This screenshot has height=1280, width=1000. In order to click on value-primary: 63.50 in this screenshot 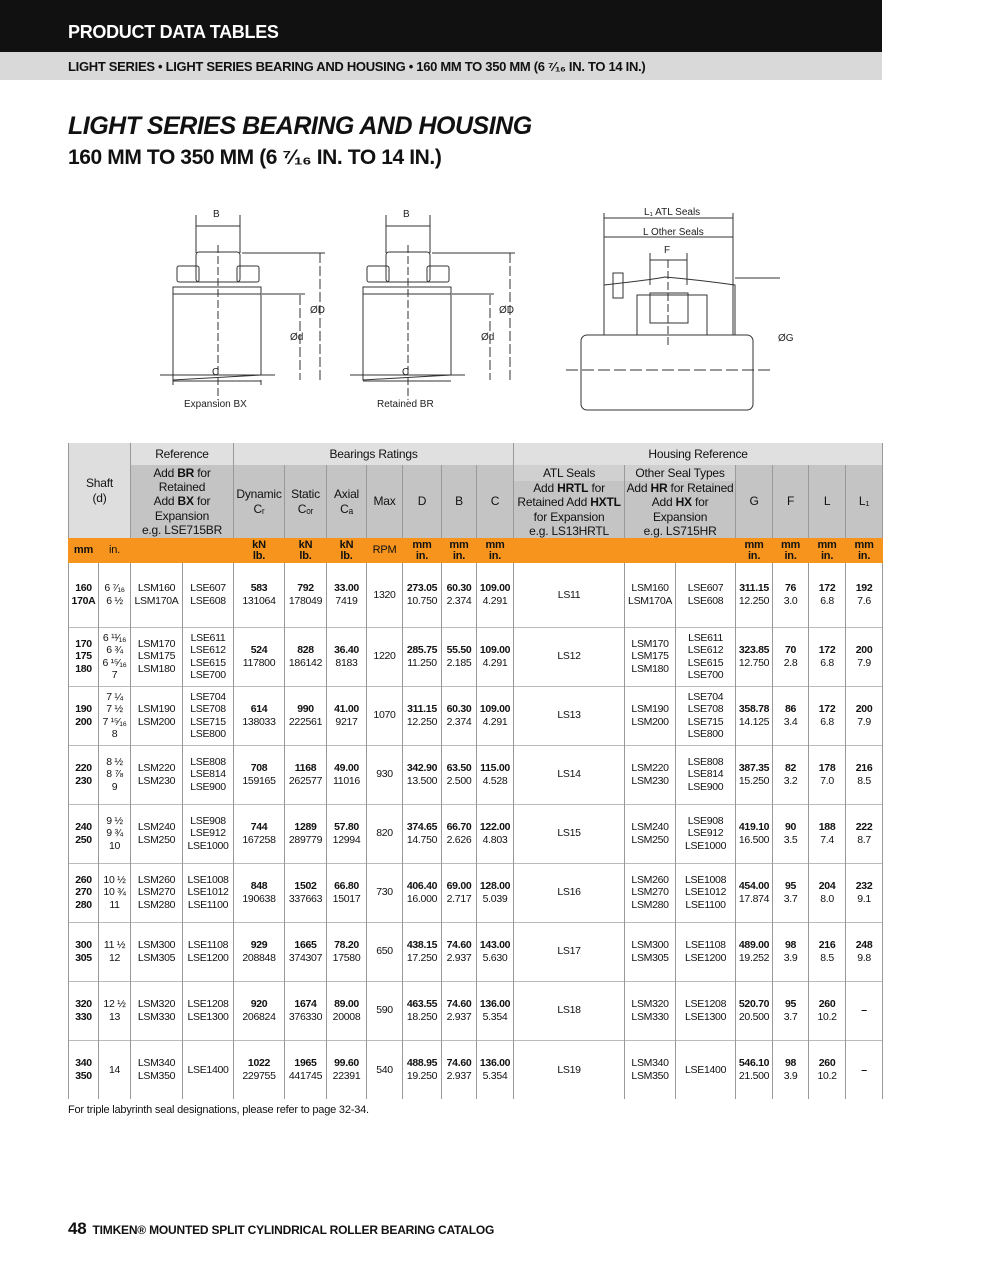, I will do `click(459, 768)`.